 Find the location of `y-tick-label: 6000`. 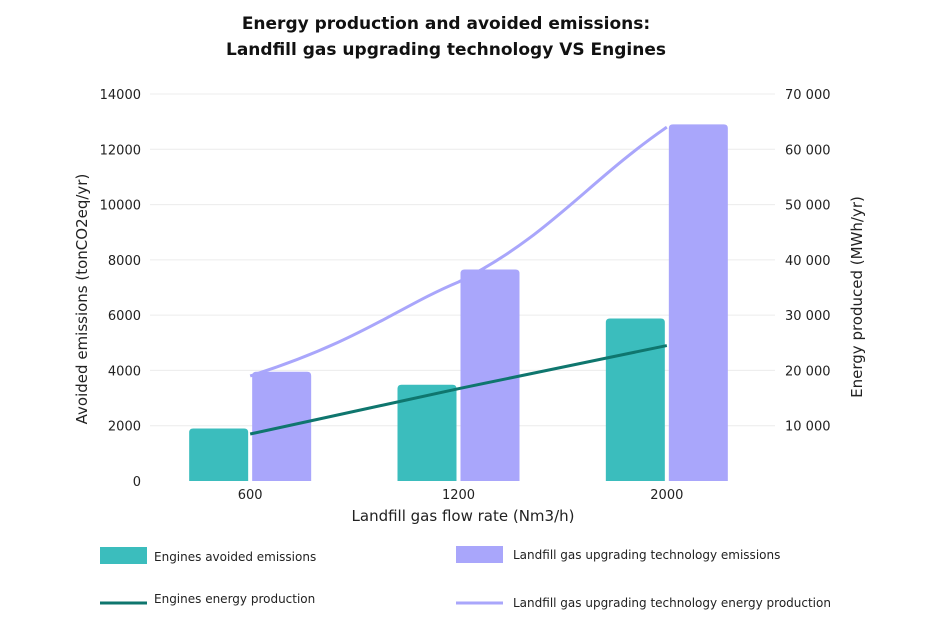

y-tick-label: 6000 is located at coordinates (124, 316).